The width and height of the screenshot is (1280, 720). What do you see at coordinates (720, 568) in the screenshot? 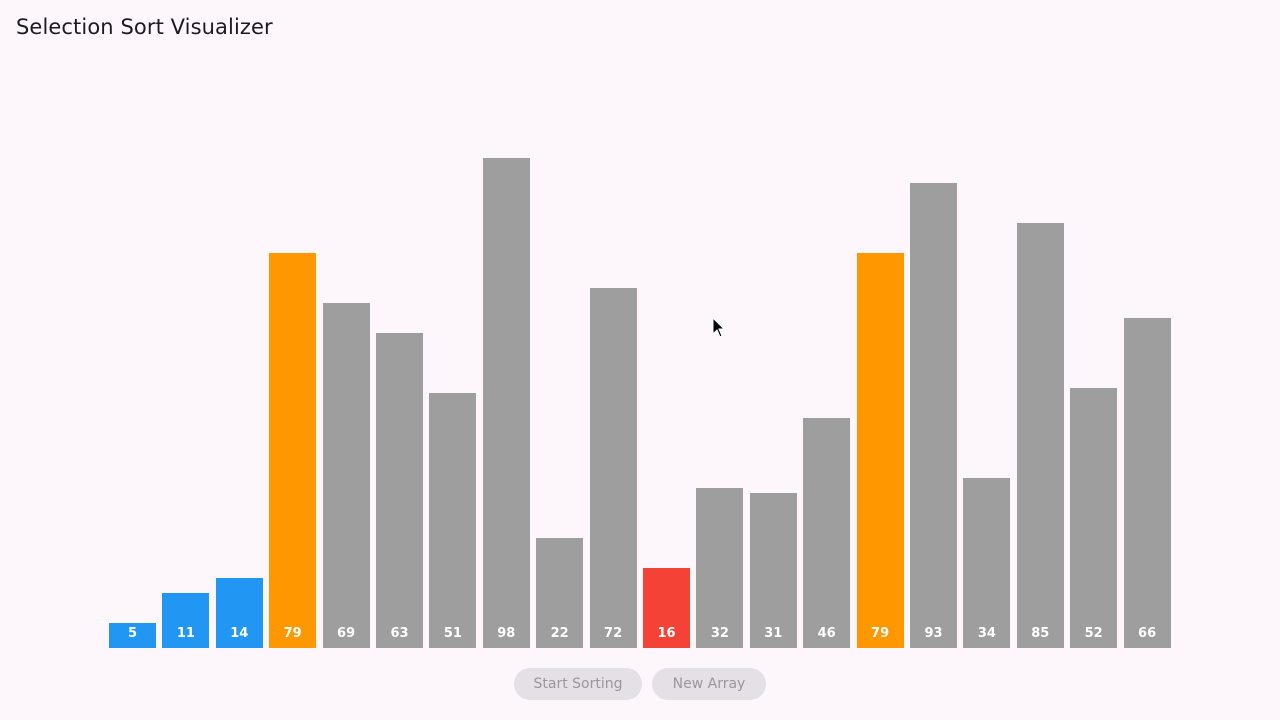
I see `bar: 32` at bounding box center [720, 568].